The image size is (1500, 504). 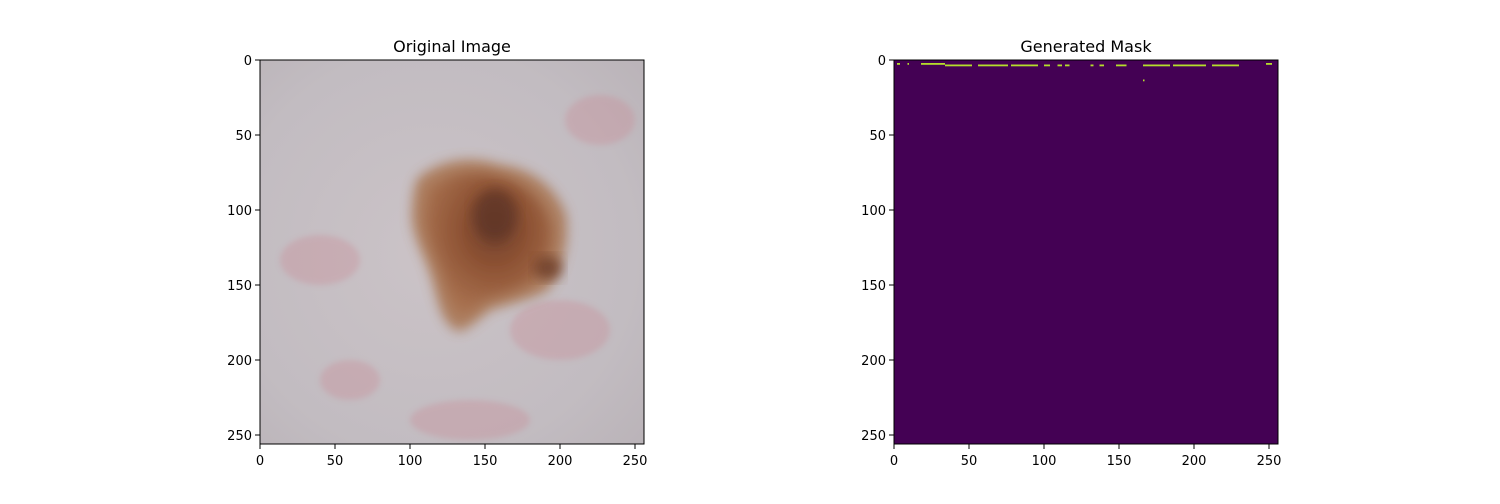 What do you see at coordinates (452, 46) in the screenshot?
I see `panel-1-title: Original Image` at bounding box center [452, 46].